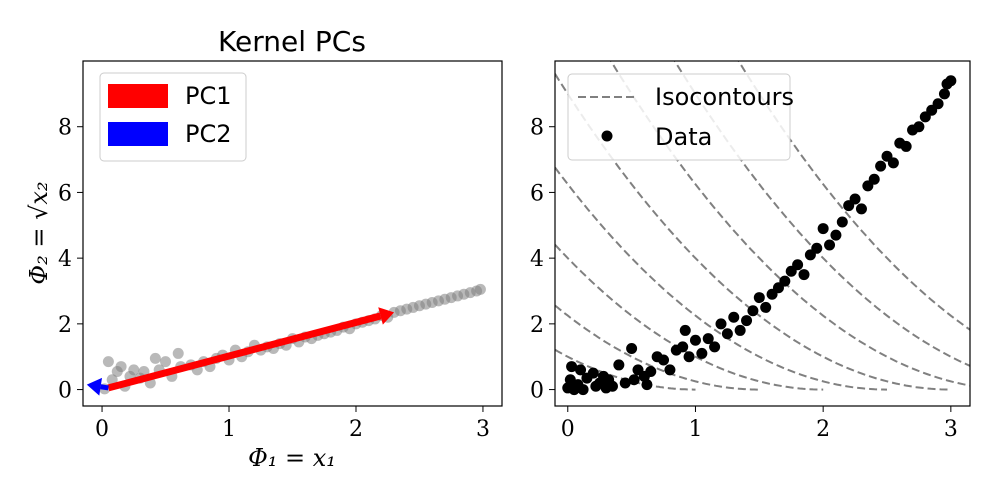 The image size is (1000, 500). What do you see at coordinates (104, 387) in the screenshot?
I see `pc2-arrow-shaft` at bounding box center [104, 387].